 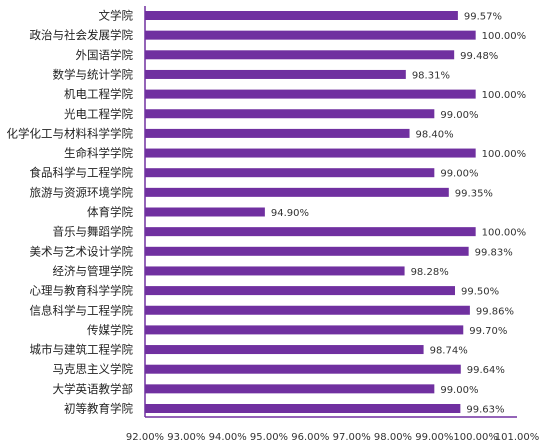 What do you see at coordinates (488, 331) in the screenshot?
I see `data-label: 99.70%` at bounding box center [488, 331].